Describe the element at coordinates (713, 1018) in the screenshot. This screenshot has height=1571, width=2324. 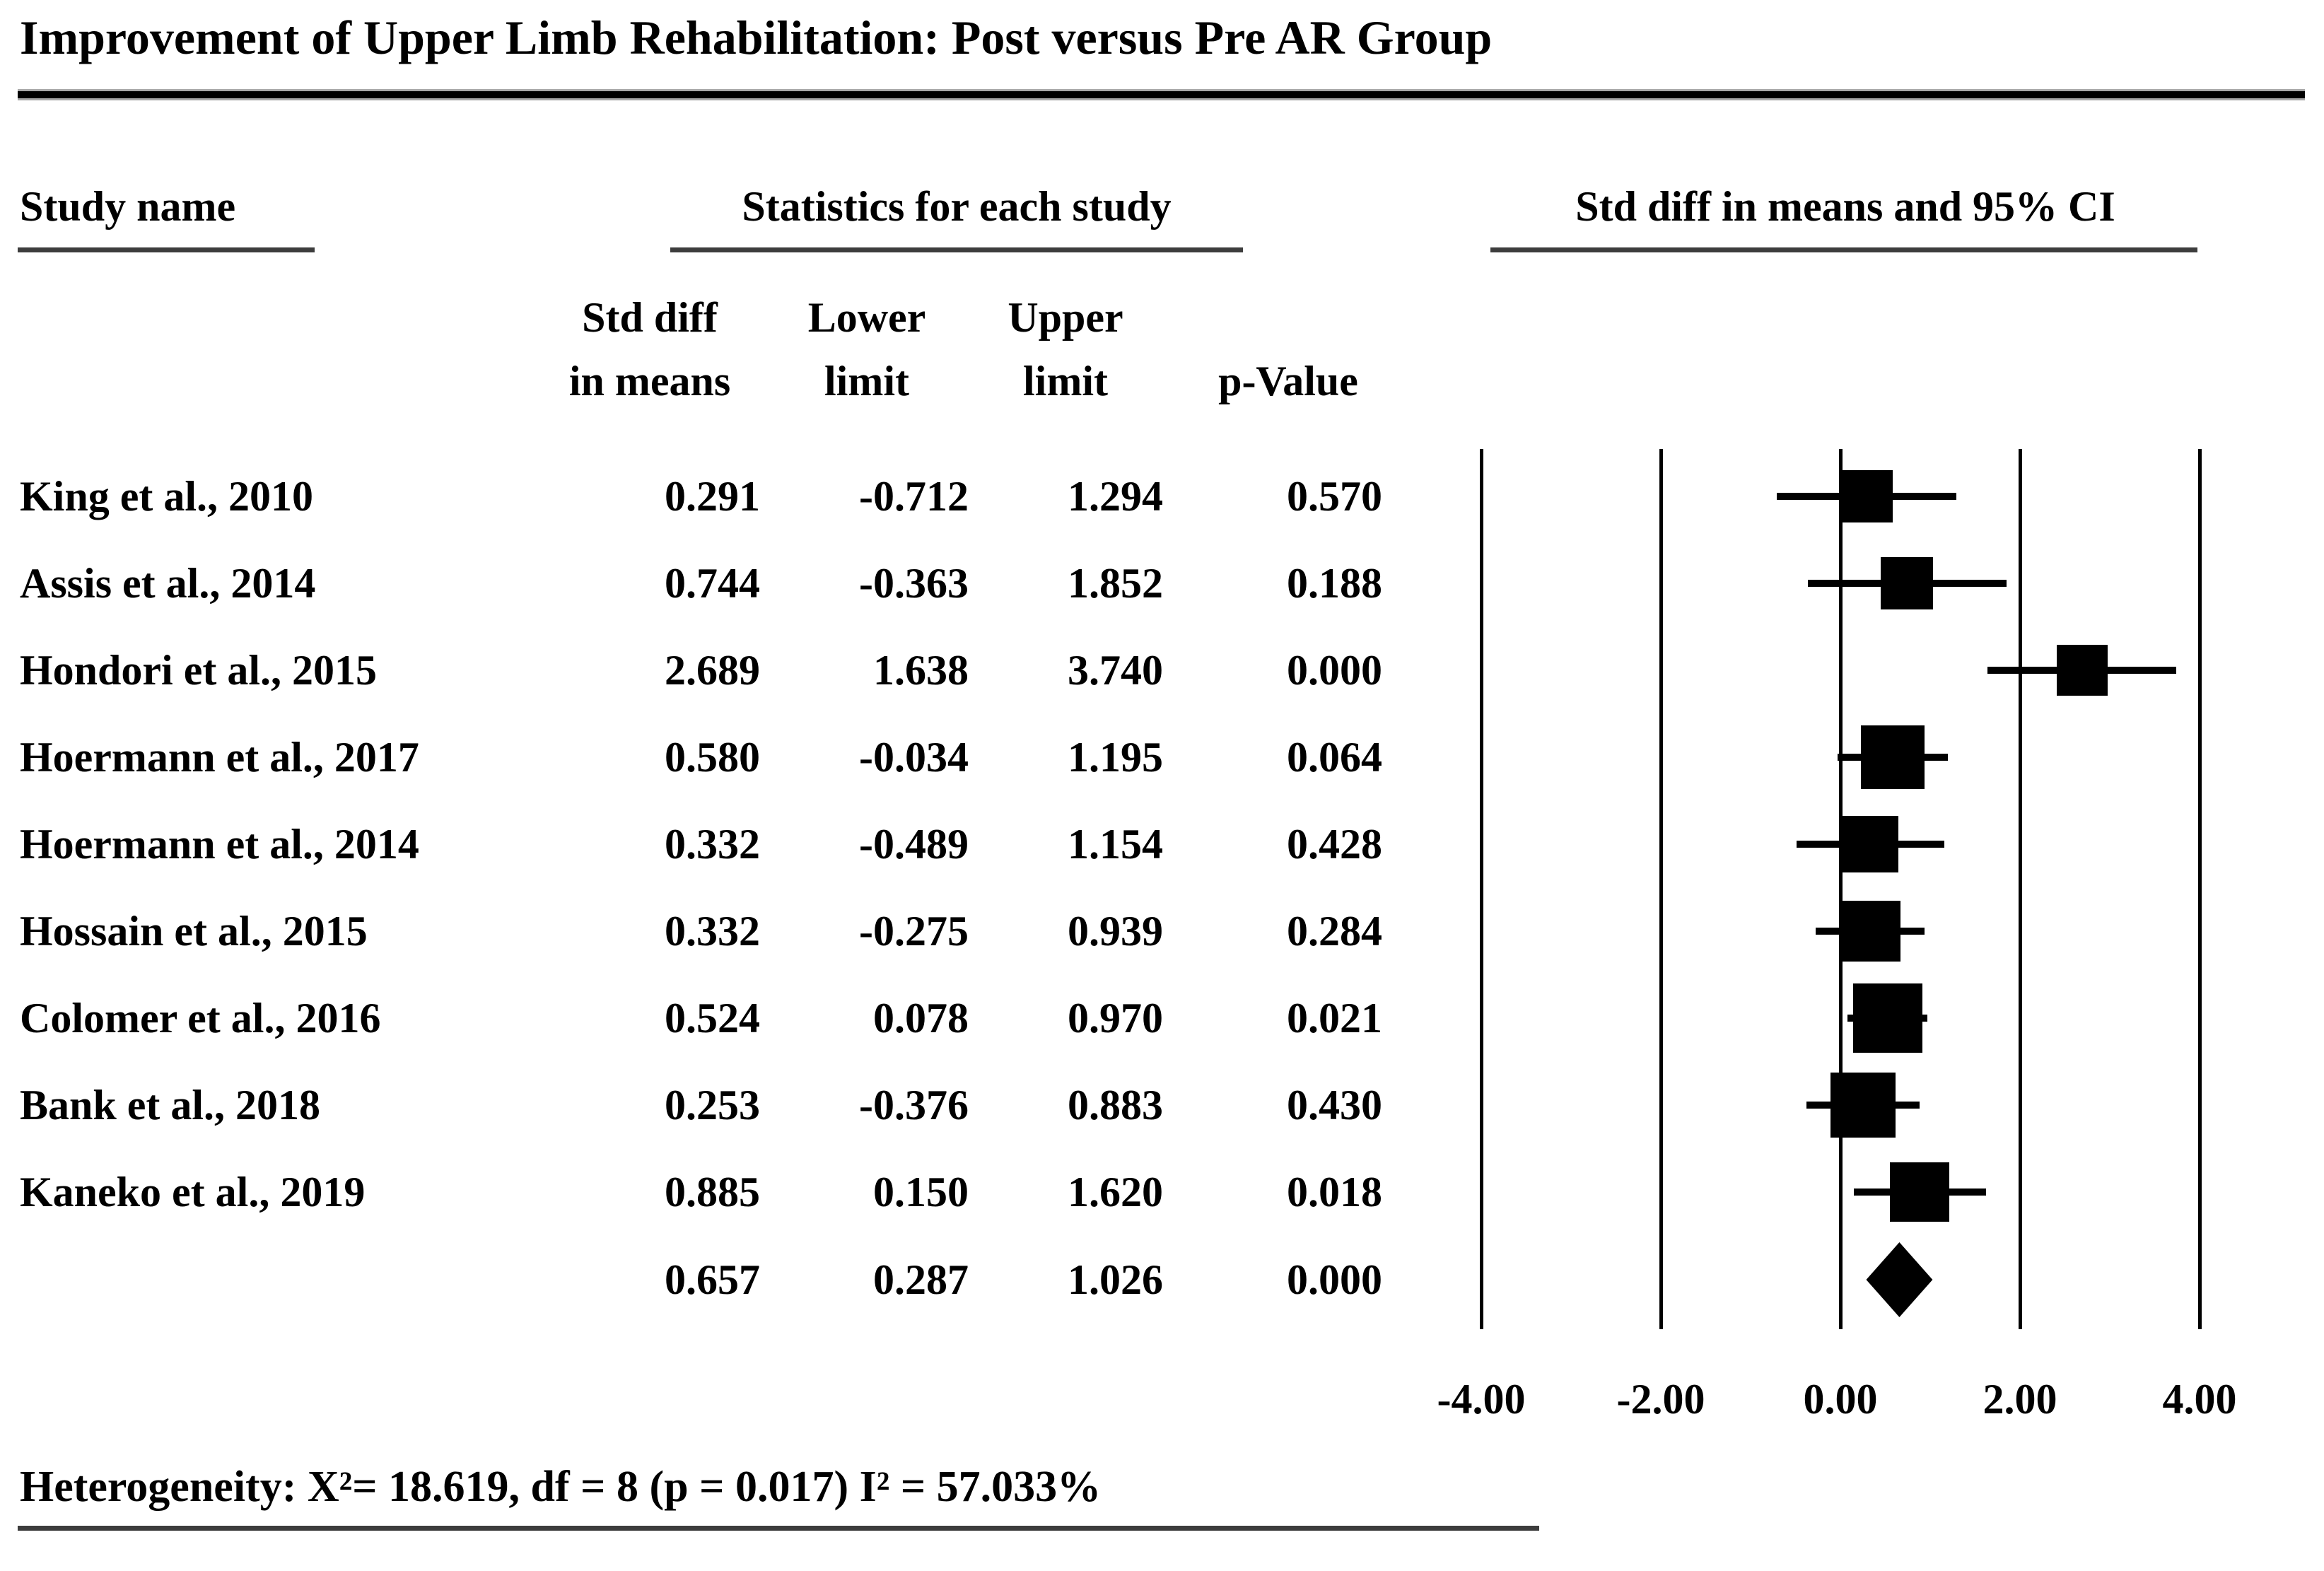
I see `std-diff-value: 0.524` at that location.